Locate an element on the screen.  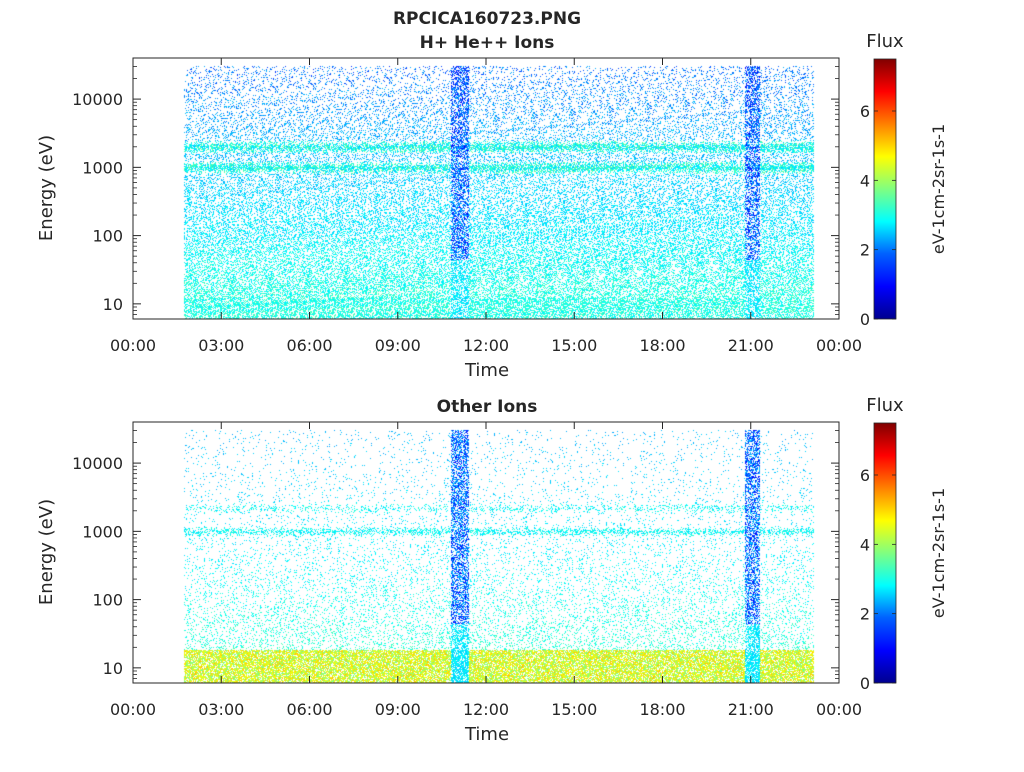
panel-title: H+ He++ Ions is located at coordinates (487, 43).